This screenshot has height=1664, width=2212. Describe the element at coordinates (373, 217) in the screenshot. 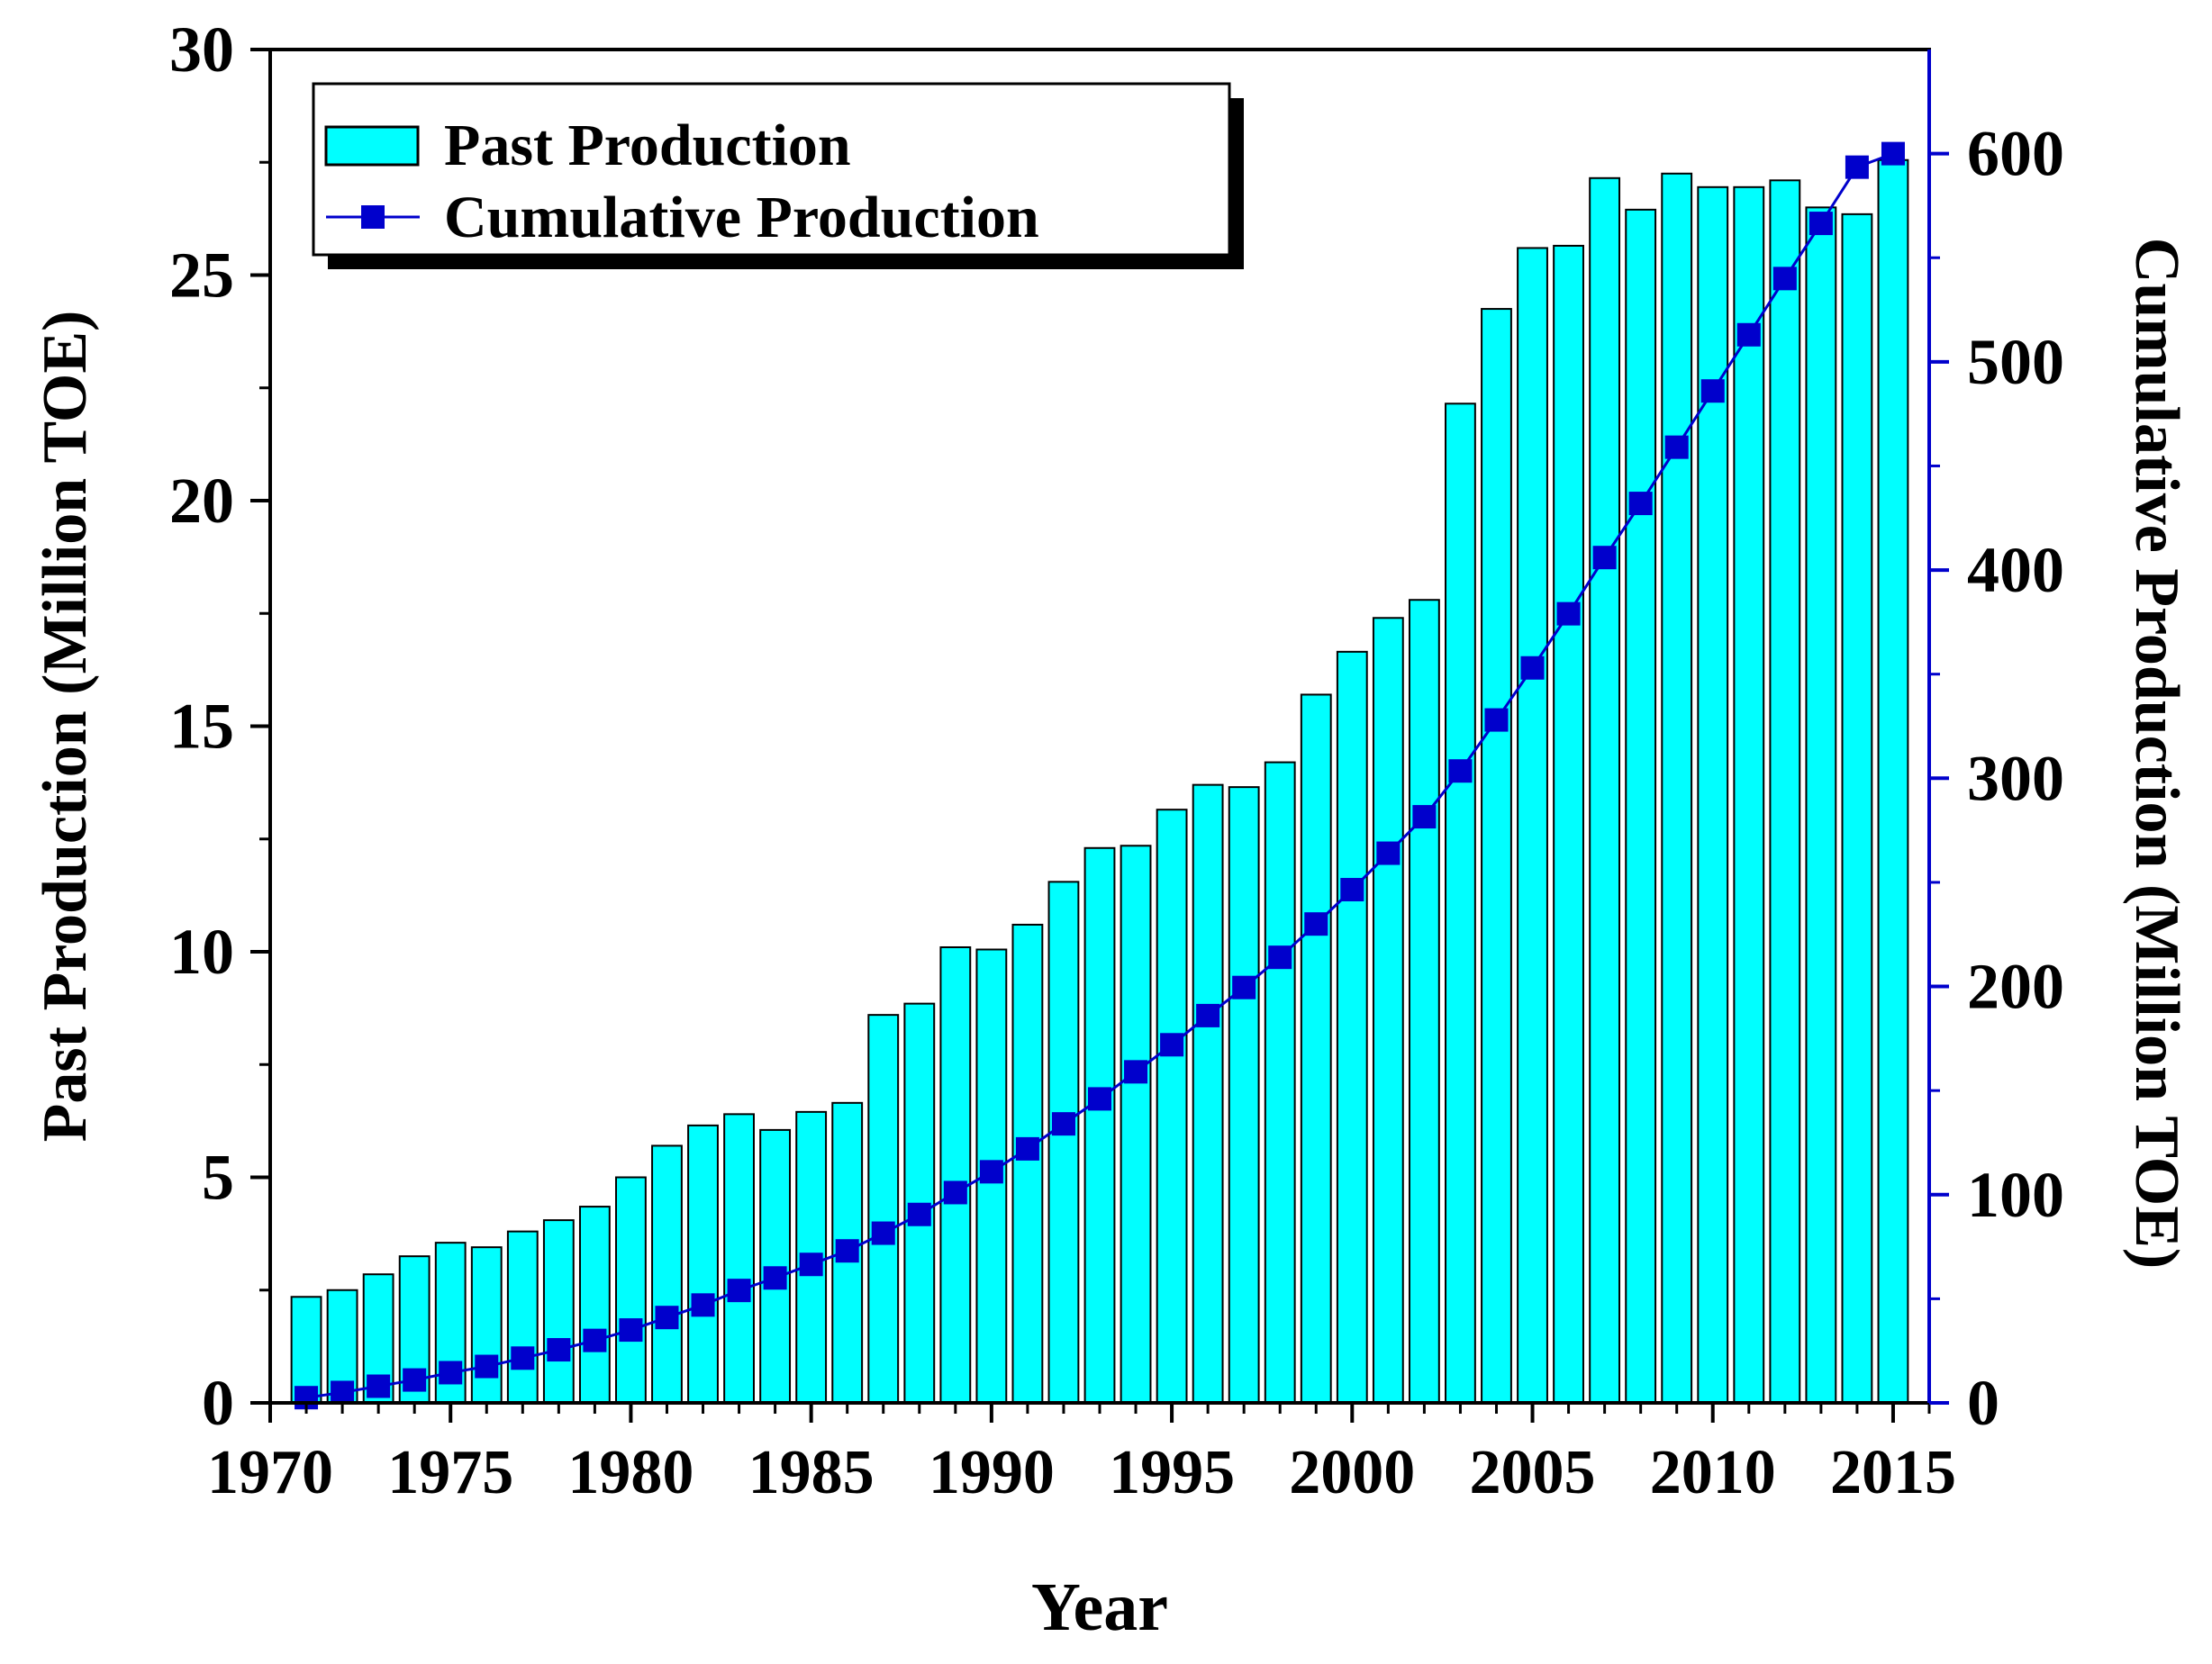

I see `legend-swatch-cumulative-marker` at that location.